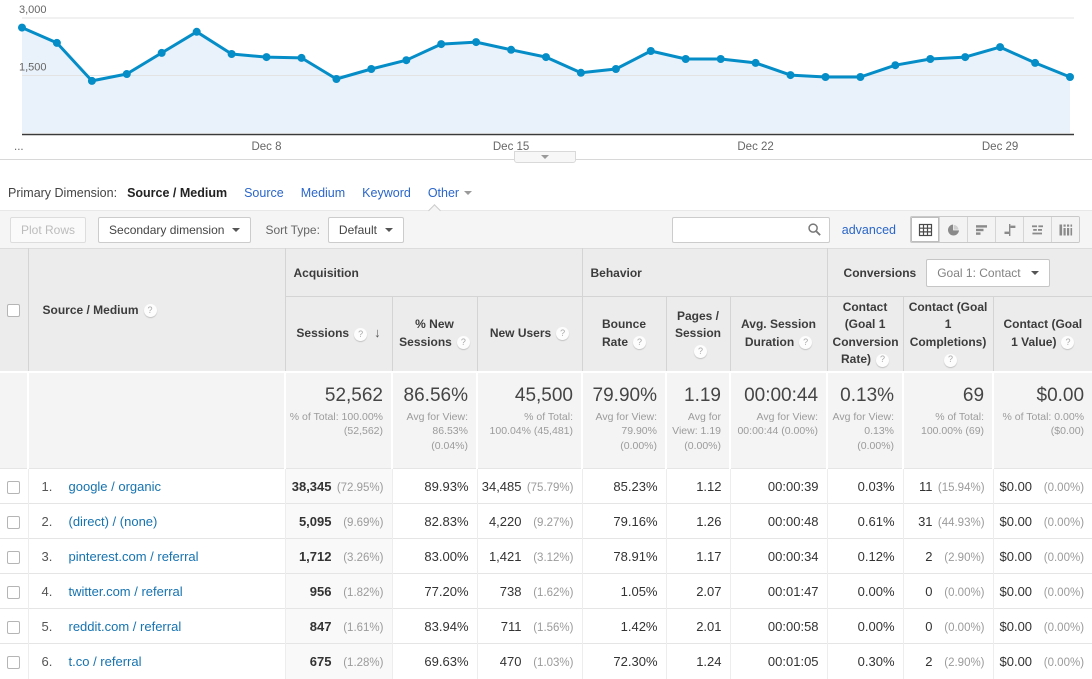 The width and height of the screenshot is (1092, 679). Describe the element at coordinates (1009, 229) in the screenshot. I see `view-comparison-button` at that location.